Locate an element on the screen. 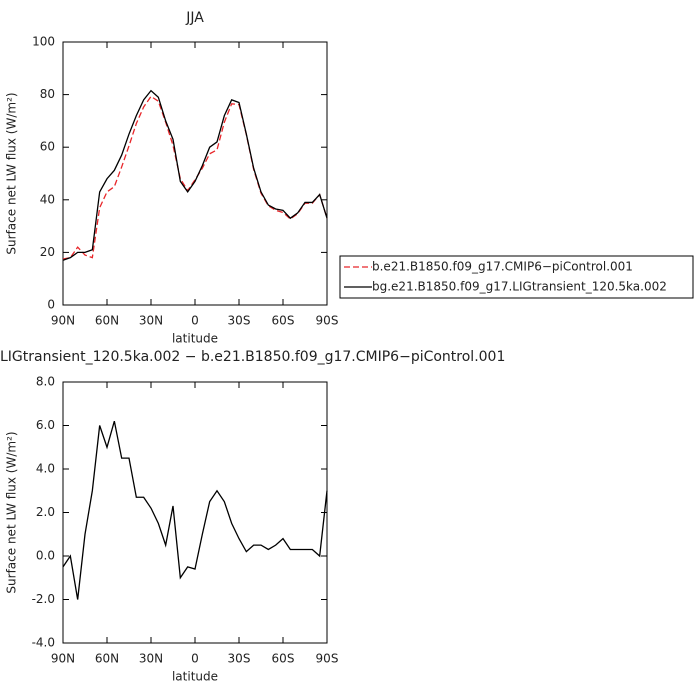 Image resolution: width=700 pixels, height=700 pixels. y-tick-label: 40 is located at coordinates (47, 199).